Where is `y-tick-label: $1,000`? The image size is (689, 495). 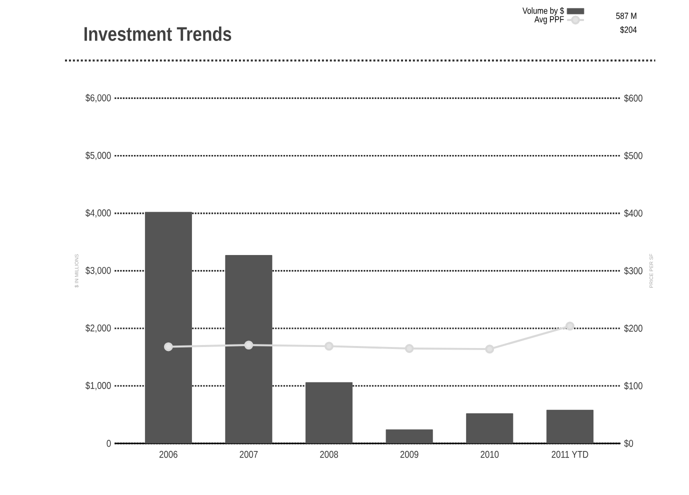
y-tick-label: $1,000 is located at coordinates (98, 386).